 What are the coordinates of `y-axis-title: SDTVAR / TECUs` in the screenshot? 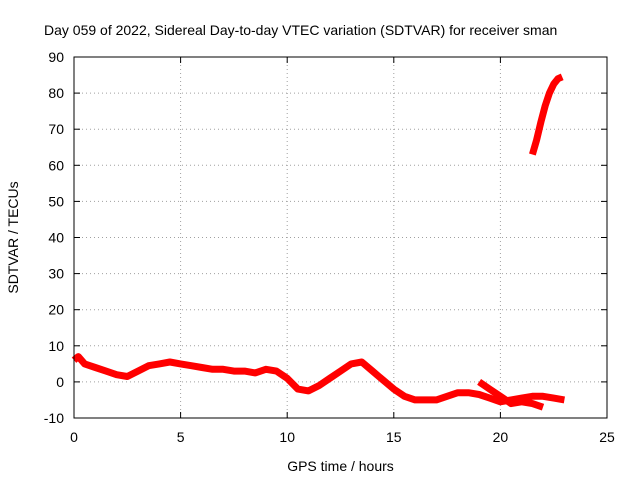 It's located at (13, 237).